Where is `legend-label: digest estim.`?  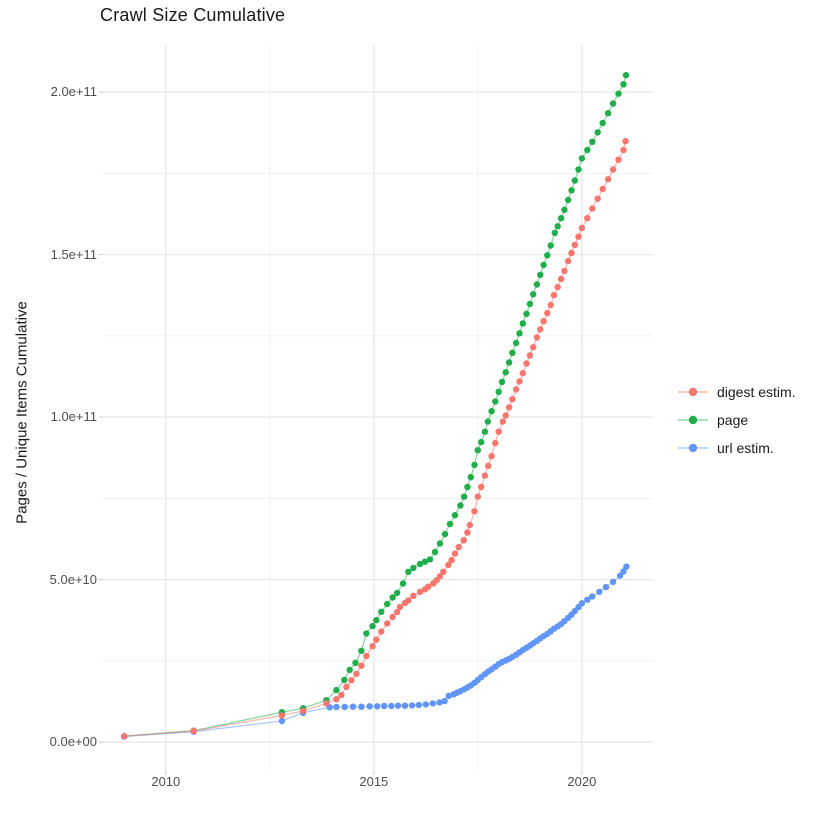 legend-label: digest estim. is located at coordinates (756, 392).